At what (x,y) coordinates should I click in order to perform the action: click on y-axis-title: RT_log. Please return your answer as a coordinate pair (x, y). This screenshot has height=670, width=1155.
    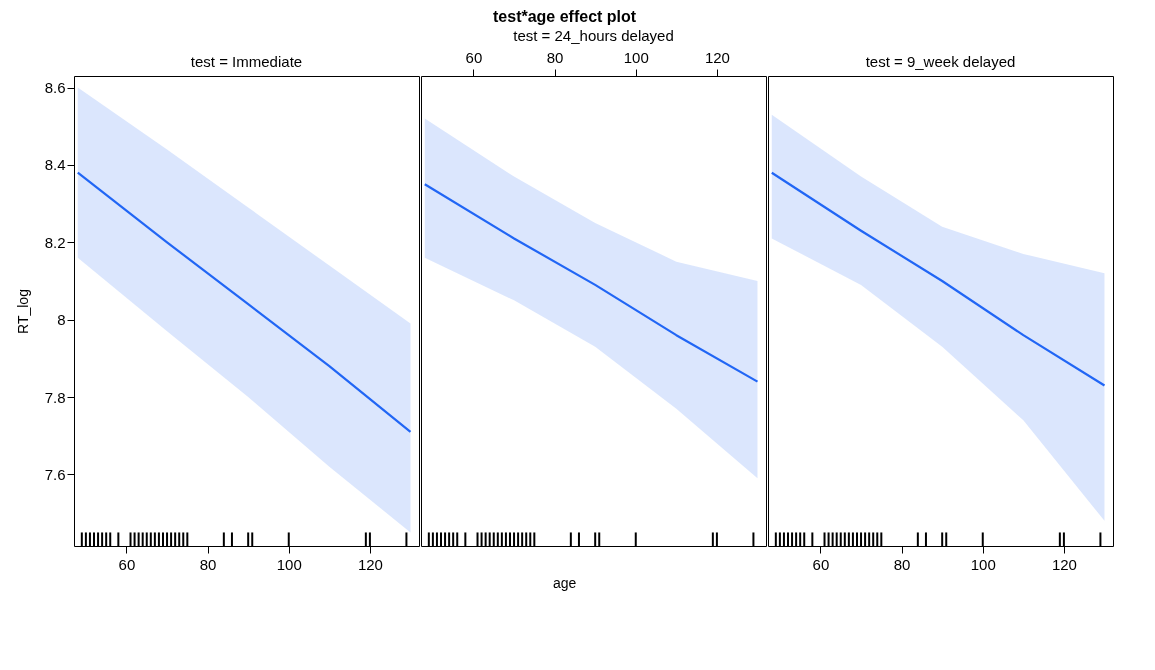
    Looking at the image, I should click on (22, 311).